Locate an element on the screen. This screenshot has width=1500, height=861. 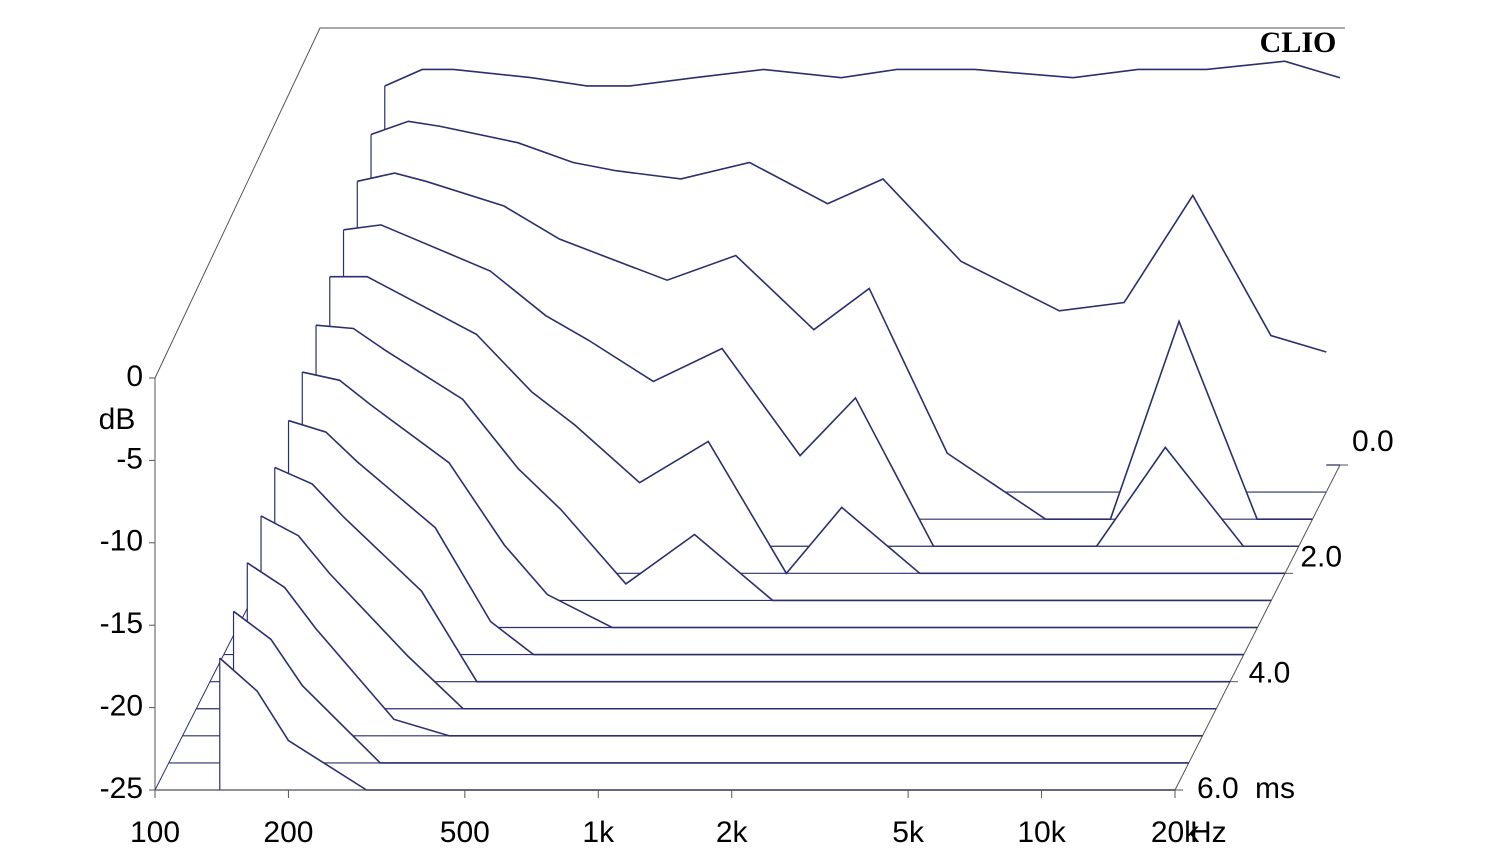
y-tick-label: -20 is located at coordinates (121, 706).